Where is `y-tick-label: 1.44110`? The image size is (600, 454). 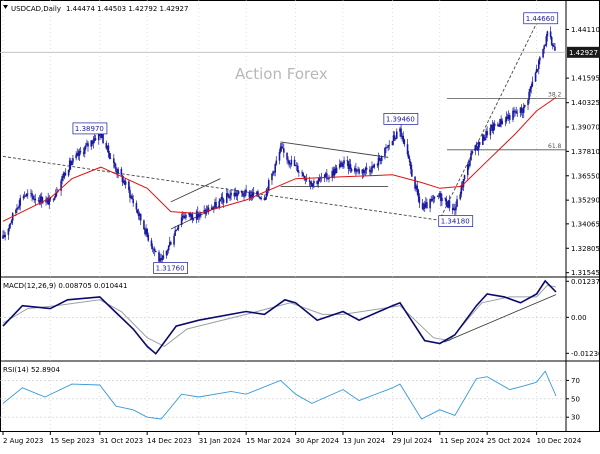 y-tick-label: 1.44110 is located at coordinates (585, 30).